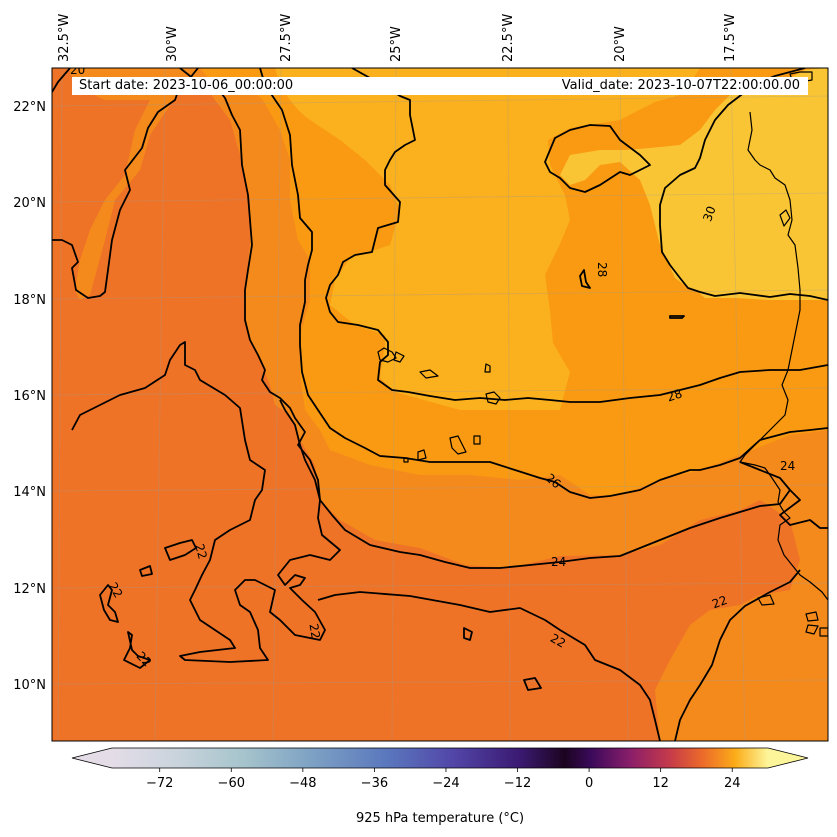 The image size is (837, 837). I want to click on lon-label-22-5w: 22.5°W, so click(508, 38).